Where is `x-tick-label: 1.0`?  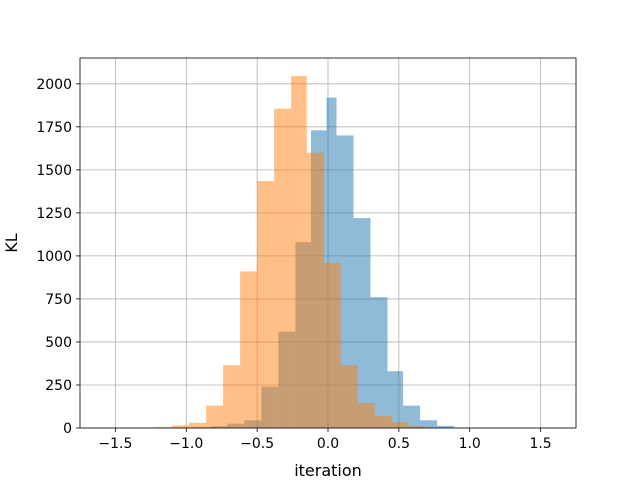 x-tick-label: 1.0 is located at coordinates (470, 444).